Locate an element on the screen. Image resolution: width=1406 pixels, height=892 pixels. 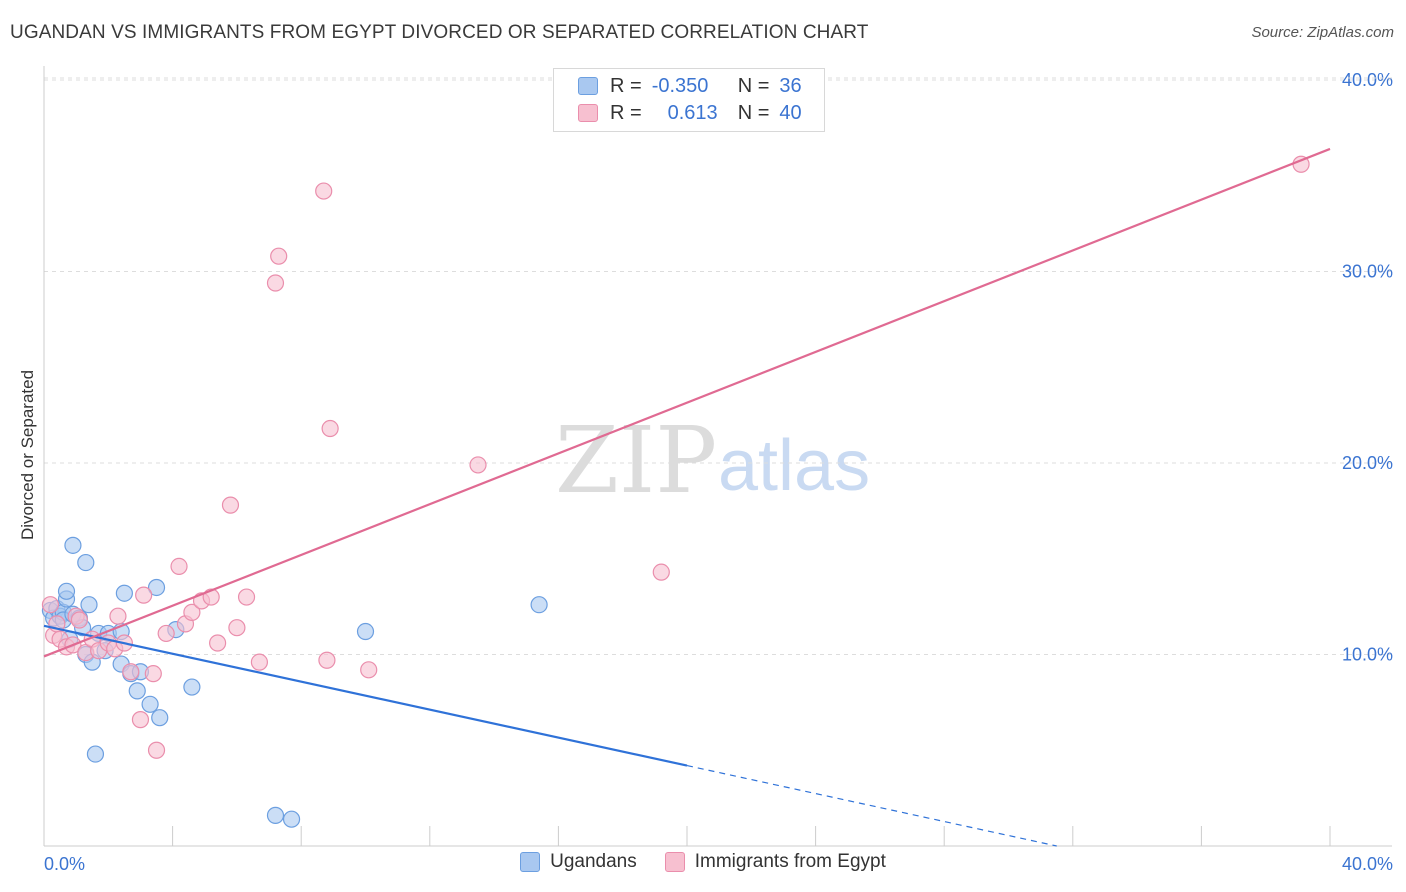
legend-label-ugandans: Ugandans is located at coordinates (593, 861).